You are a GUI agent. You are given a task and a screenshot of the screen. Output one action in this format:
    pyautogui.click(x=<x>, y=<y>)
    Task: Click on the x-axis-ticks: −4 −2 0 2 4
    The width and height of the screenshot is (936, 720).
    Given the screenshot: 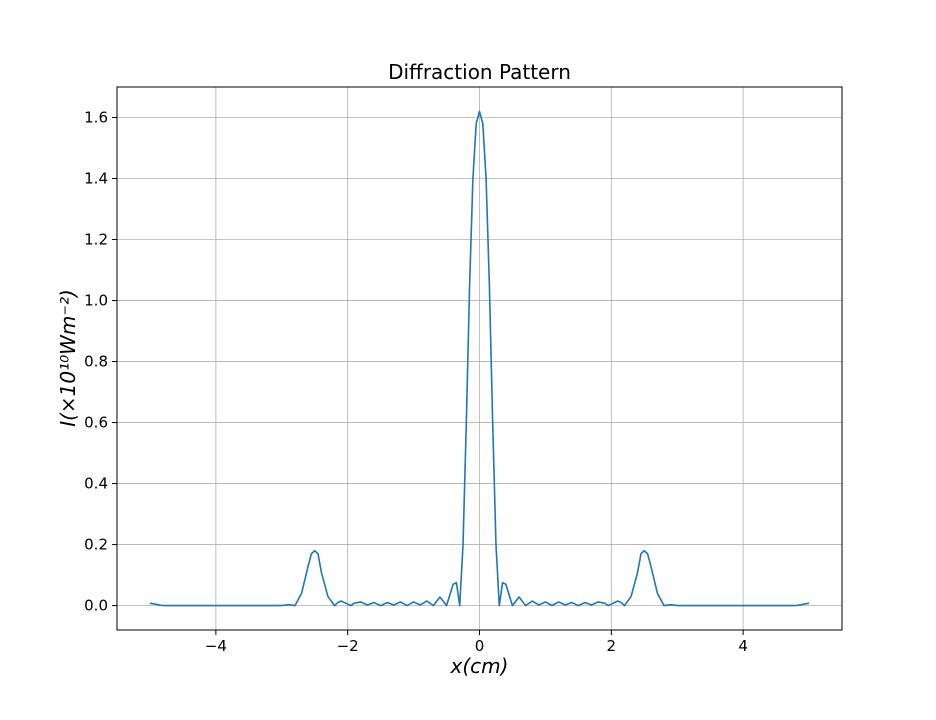 What is the action you would take?
    pyautogui.click(x=476, y=642)
    